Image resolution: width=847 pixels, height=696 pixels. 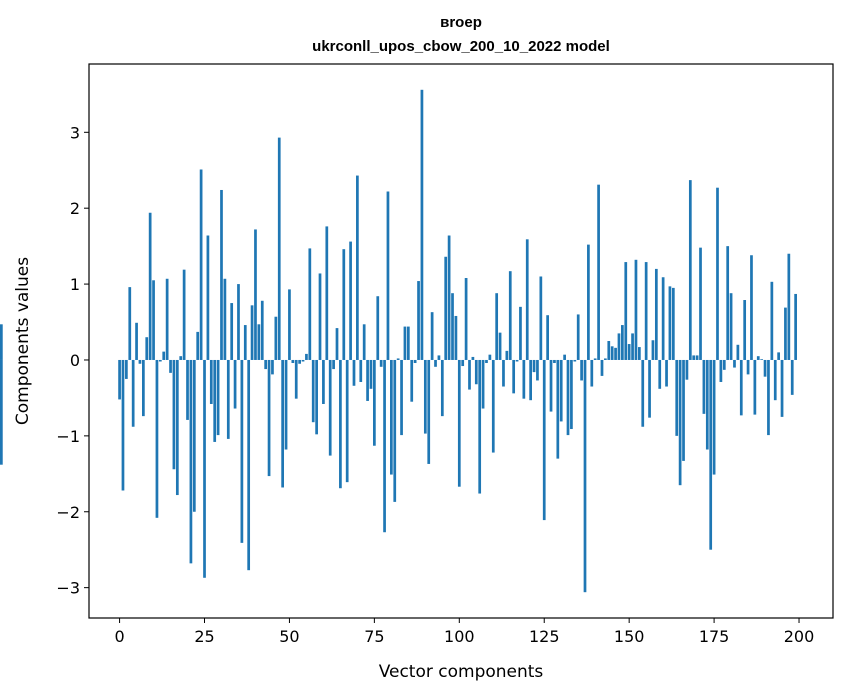 I want to click on y-tick-label: 3, so click(x=75, y=132).